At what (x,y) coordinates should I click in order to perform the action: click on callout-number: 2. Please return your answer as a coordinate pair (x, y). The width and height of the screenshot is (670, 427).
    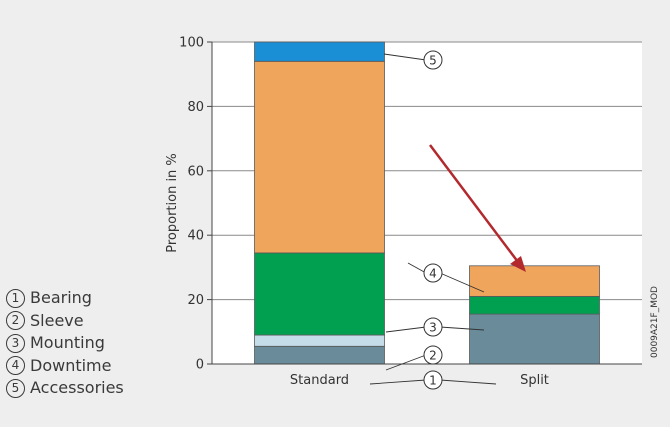
    Looking at the image, I should click on (433, 355).